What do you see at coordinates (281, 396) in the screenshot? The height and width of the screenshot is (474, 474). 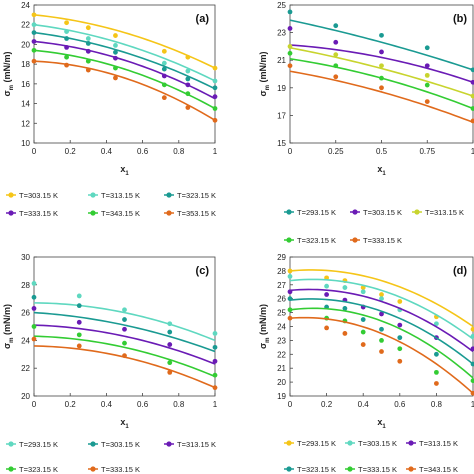 I see `y-tick-label: 19` at bounding box center [281, 396].